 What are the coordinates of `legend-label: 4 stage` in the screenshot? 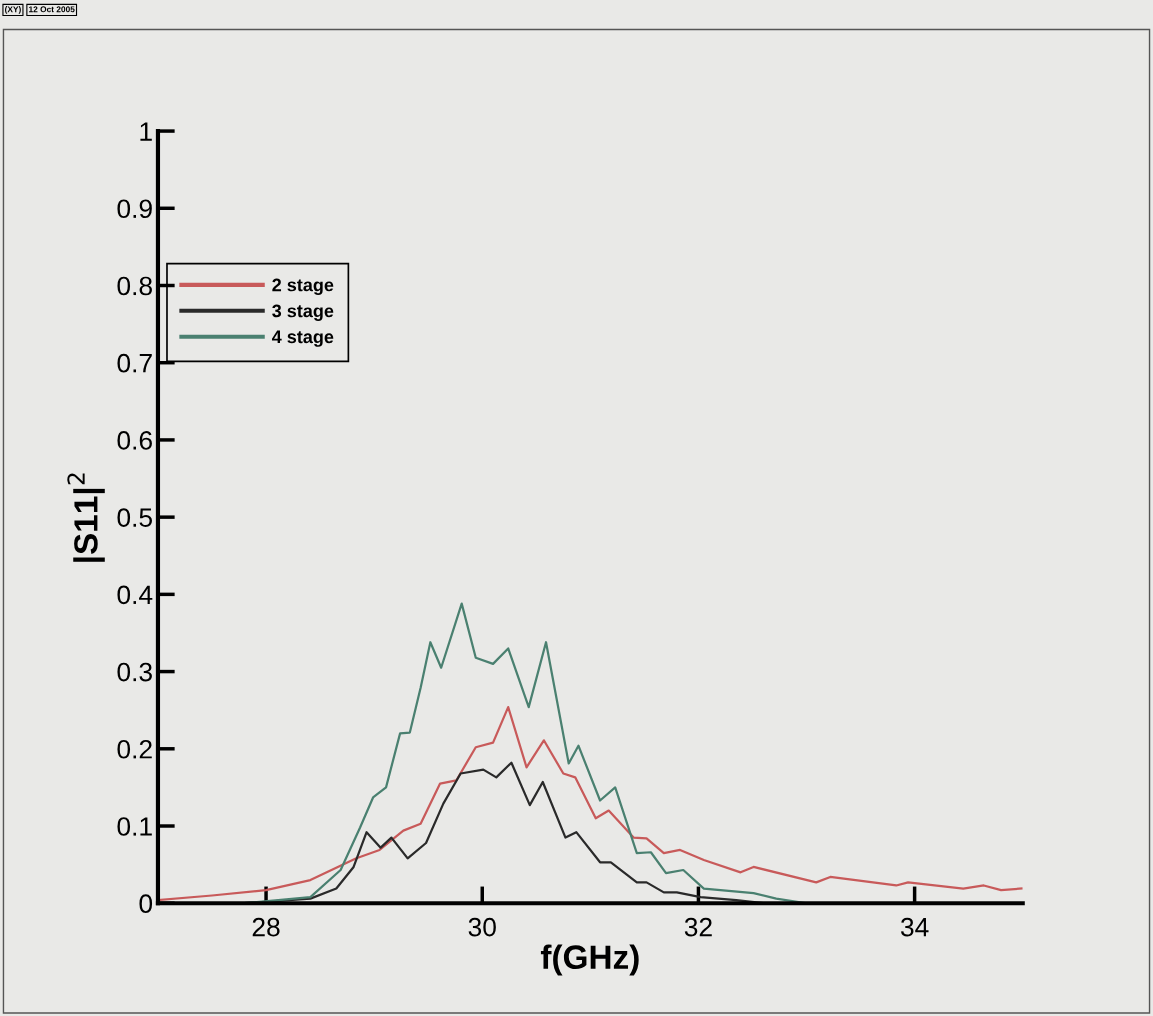 It's located at (302, 338).